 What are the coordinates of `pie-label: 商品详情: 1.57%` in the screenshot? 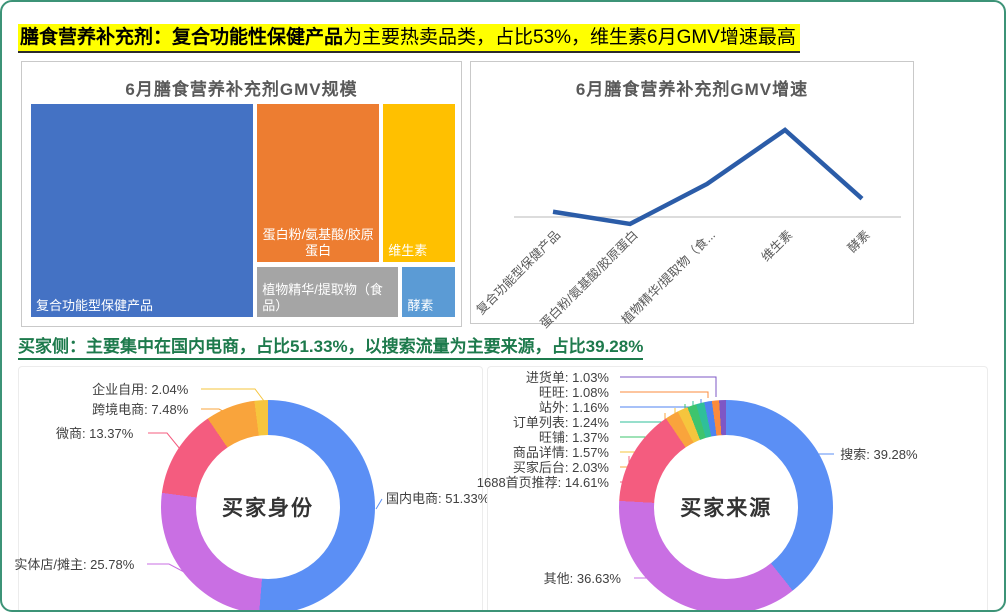 It's located at (560, 452).